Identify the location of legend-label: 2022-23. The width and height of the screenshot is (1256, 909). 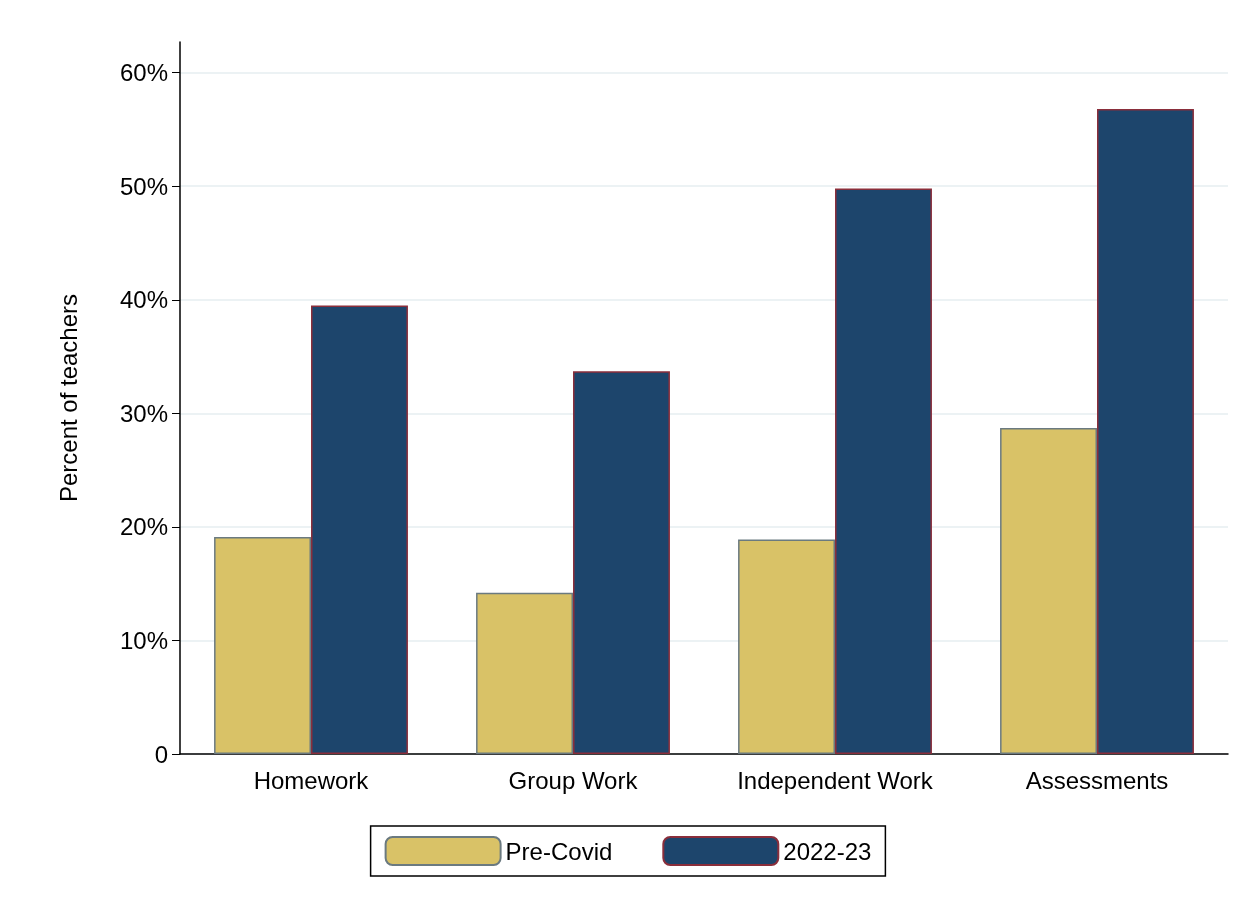
(827, 851).